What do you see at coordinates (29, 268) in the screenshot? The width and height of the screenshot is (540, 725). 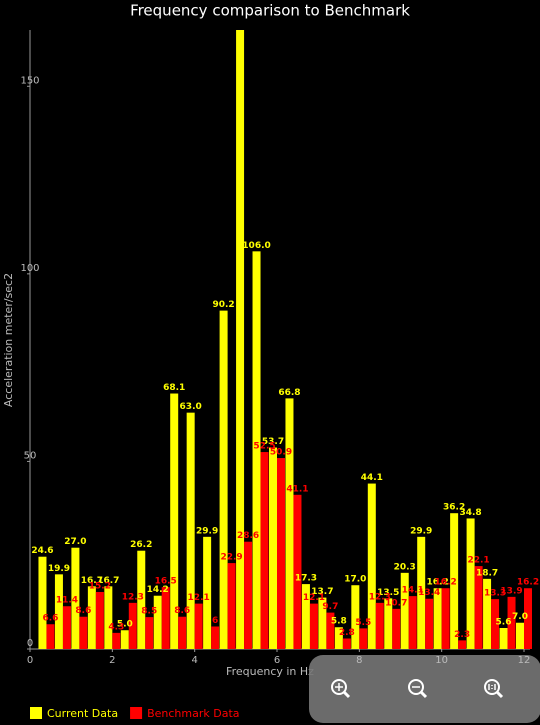 I see `y-tick-label: 100` at bounding box center [29, 268].